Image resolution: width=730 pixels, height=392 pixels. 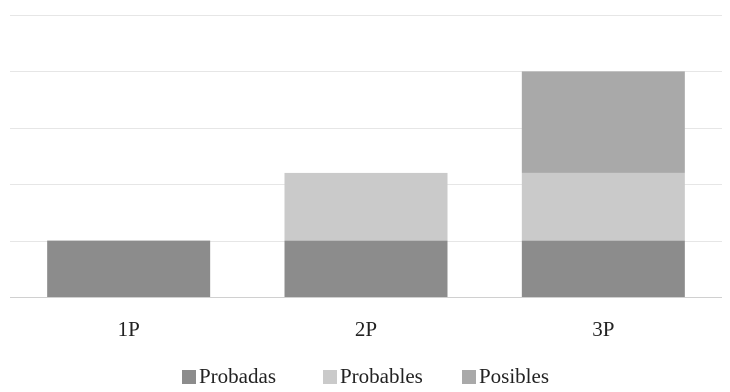 What do you see at coordinates (366, 268) in the screenshot?
I see `bar-2p-probadas` at bounding box center [366, 268].